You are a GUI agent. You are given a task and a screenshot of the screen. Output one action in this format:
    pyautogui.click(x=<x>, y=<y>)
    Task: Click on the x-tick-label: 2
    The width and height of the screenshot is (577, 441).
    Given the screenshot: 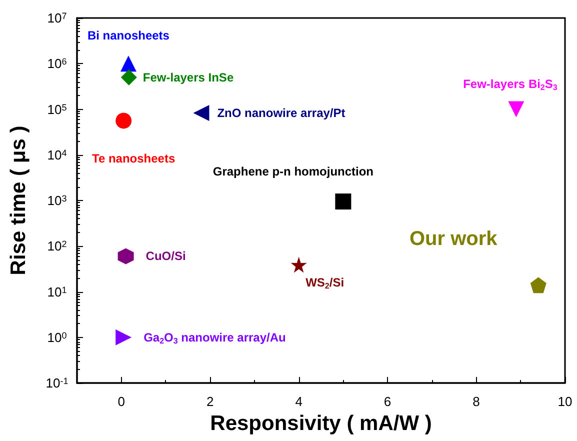 What is the action you would take?
    pyautogui.click(x=210, y=401)
    